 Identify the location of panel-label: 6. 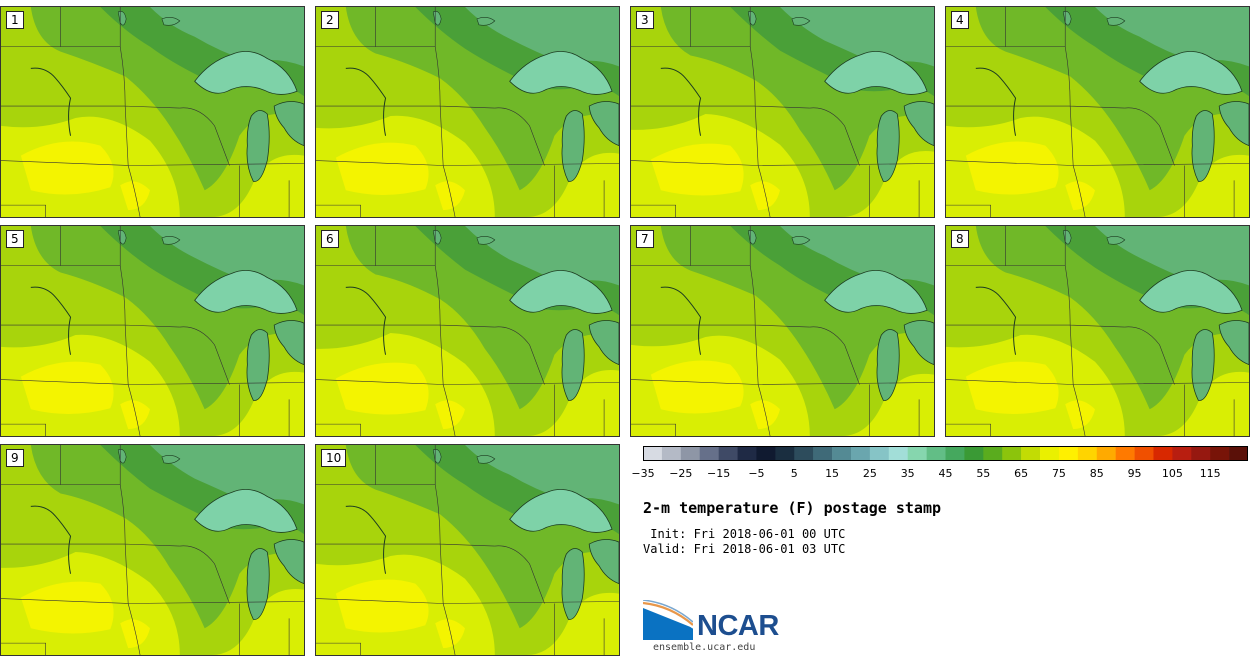
(330, 239).